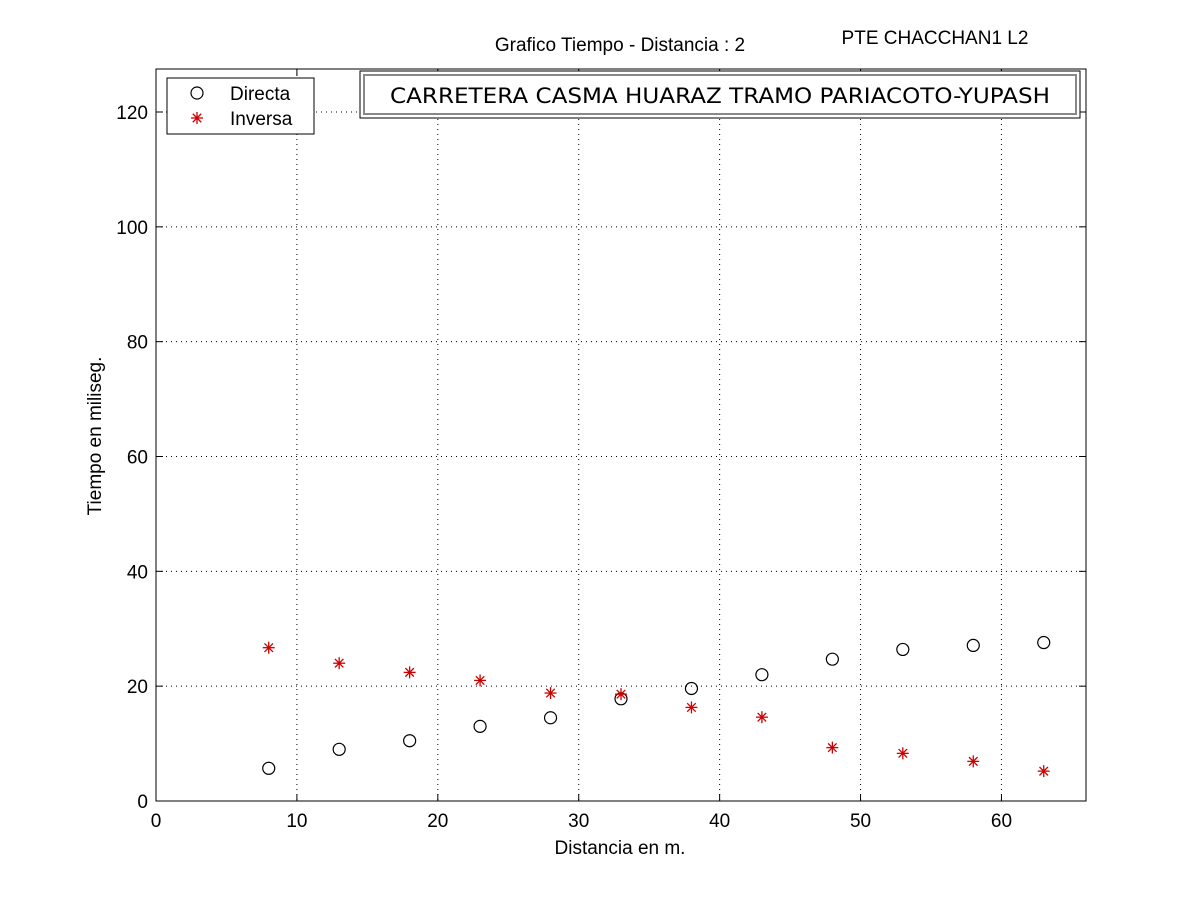  I want to click on legend-box, so click(240, 106).